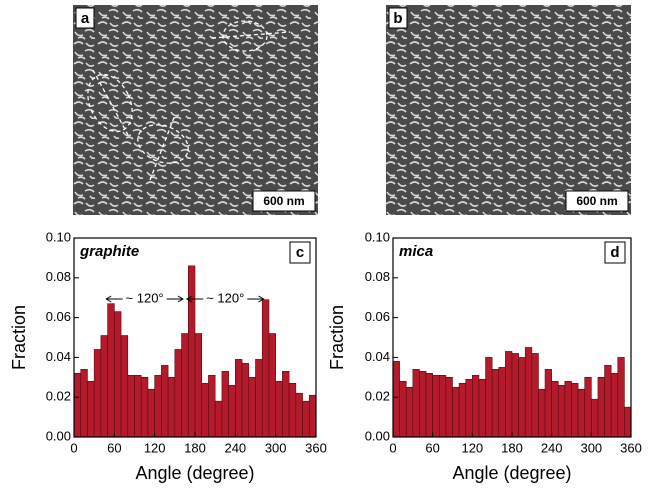 Image resolution: width=648 pixels, height=492 pixels. What do you see at coordinates (397, 18) in the screenshot?
I see `panel-label: b` at bounding box center [397, 18].